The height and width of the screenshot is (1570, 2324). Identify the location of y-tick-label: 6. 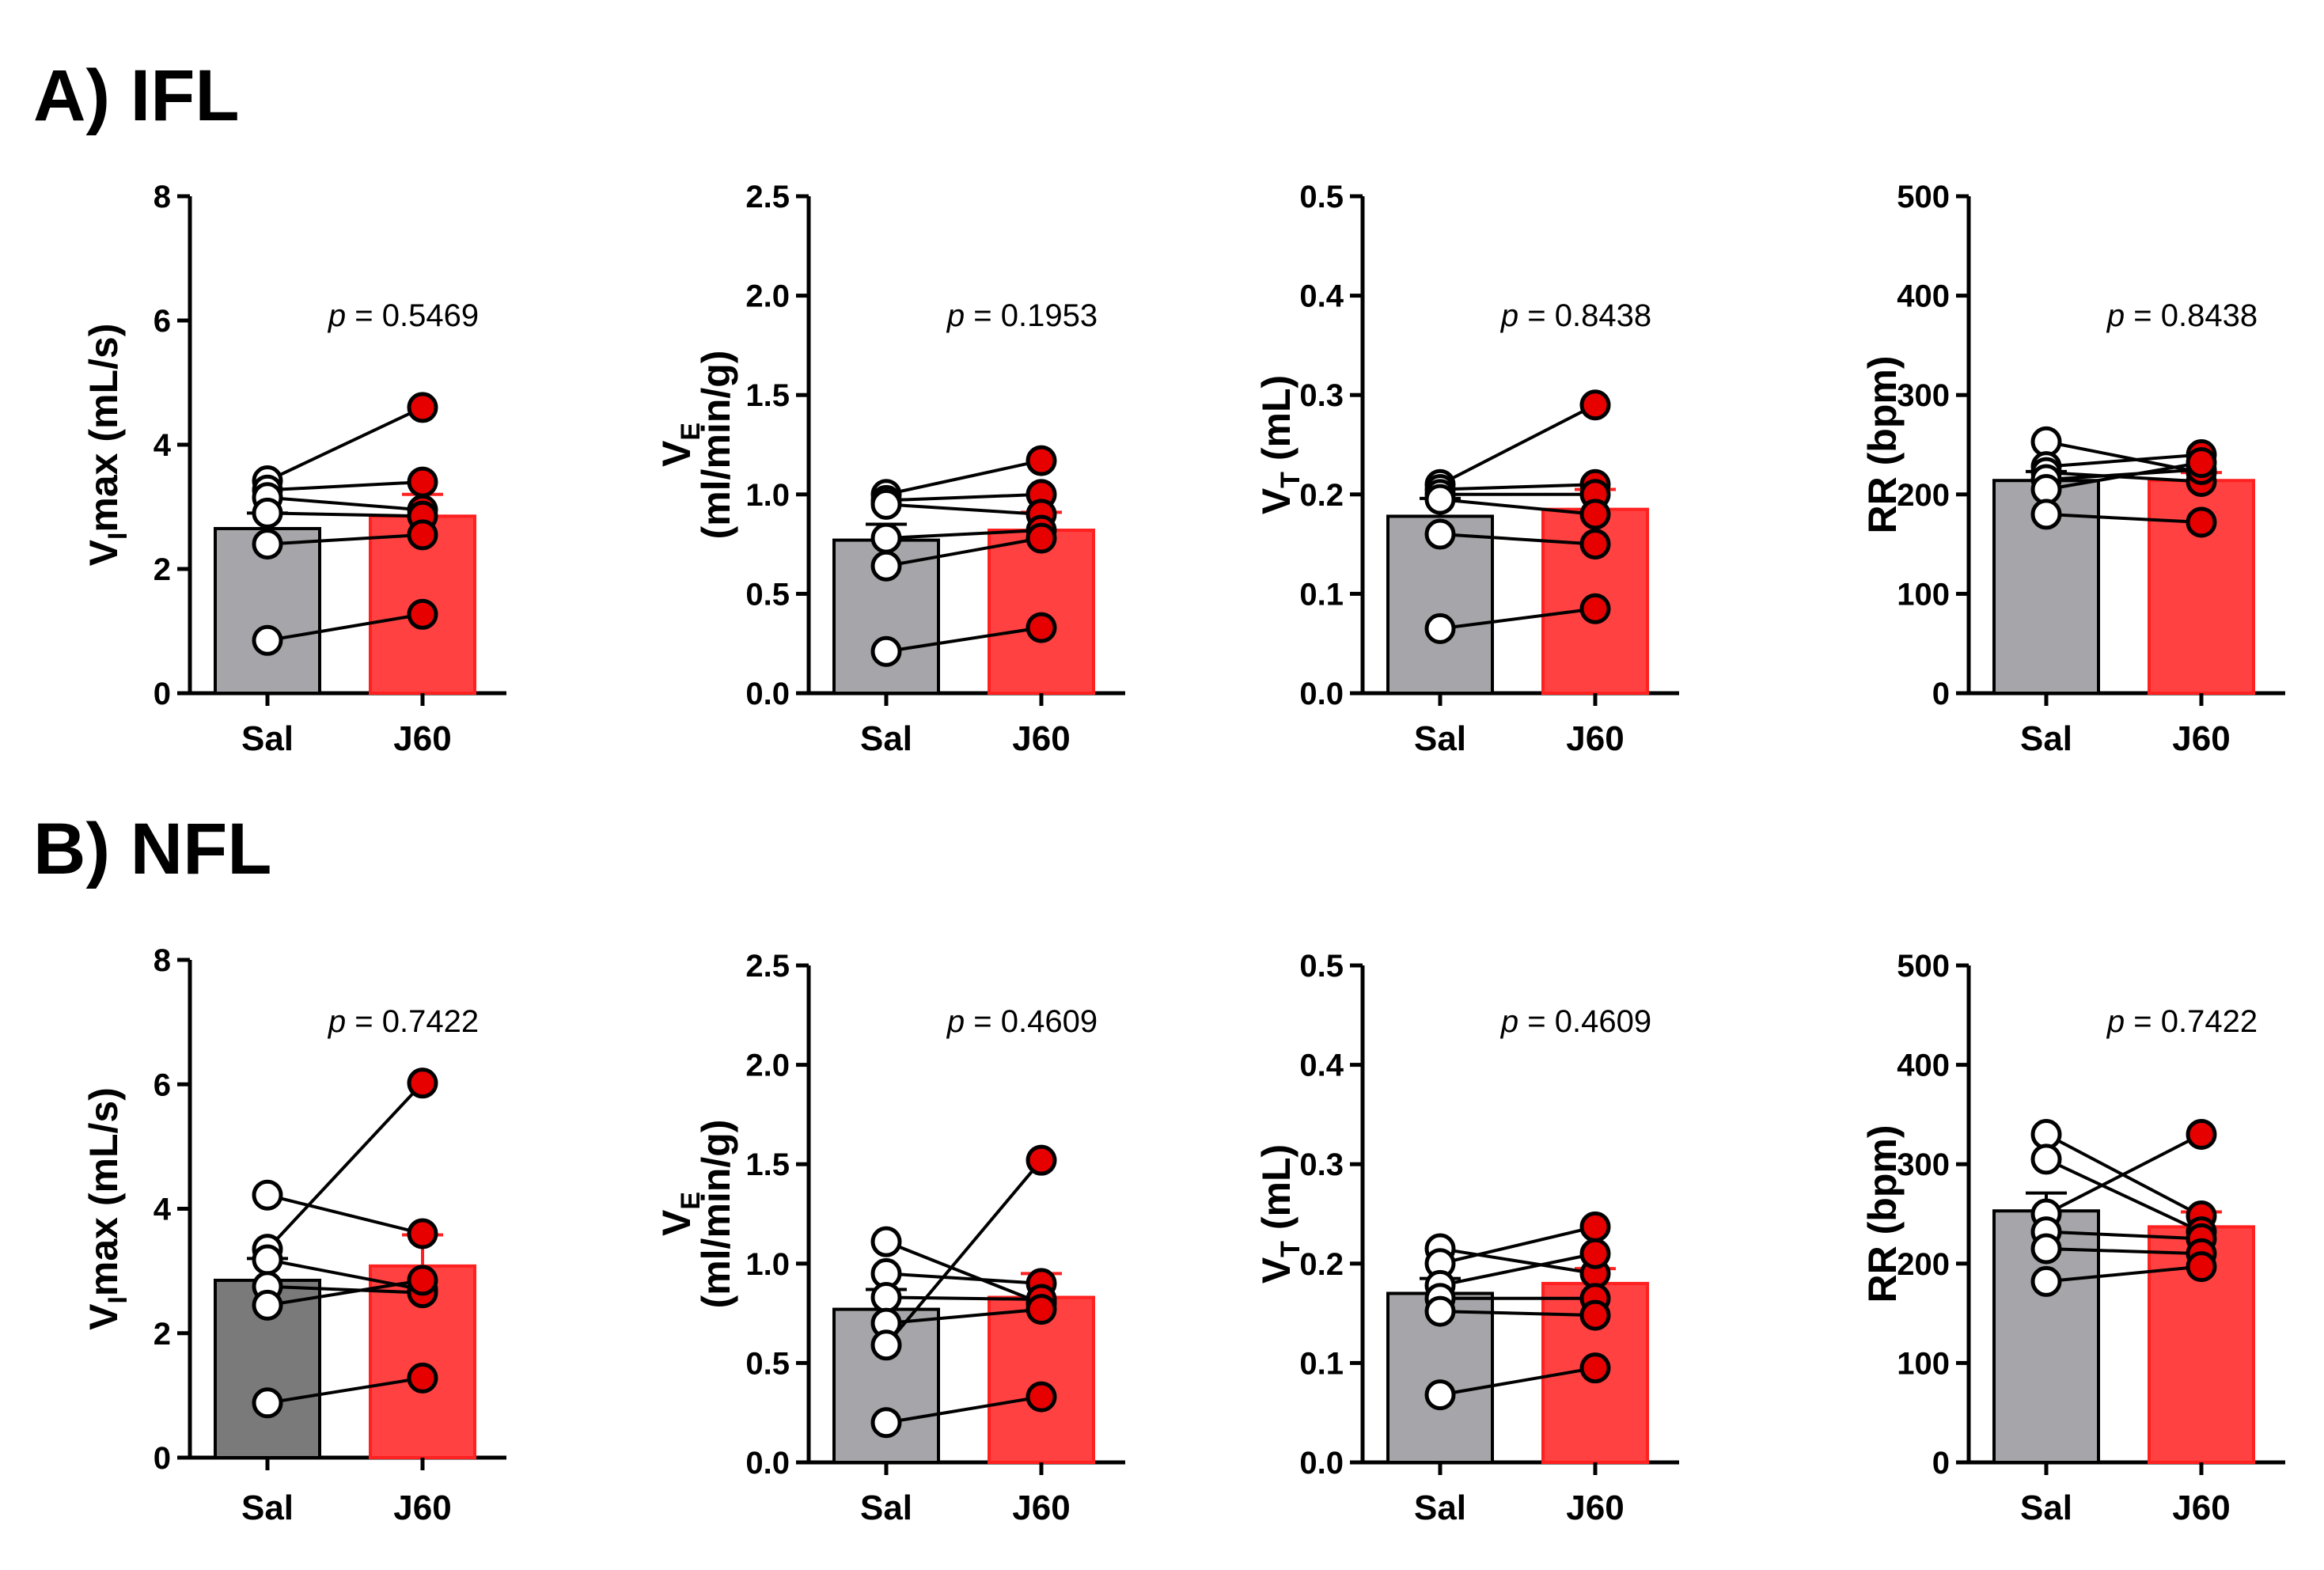
(162, 321).